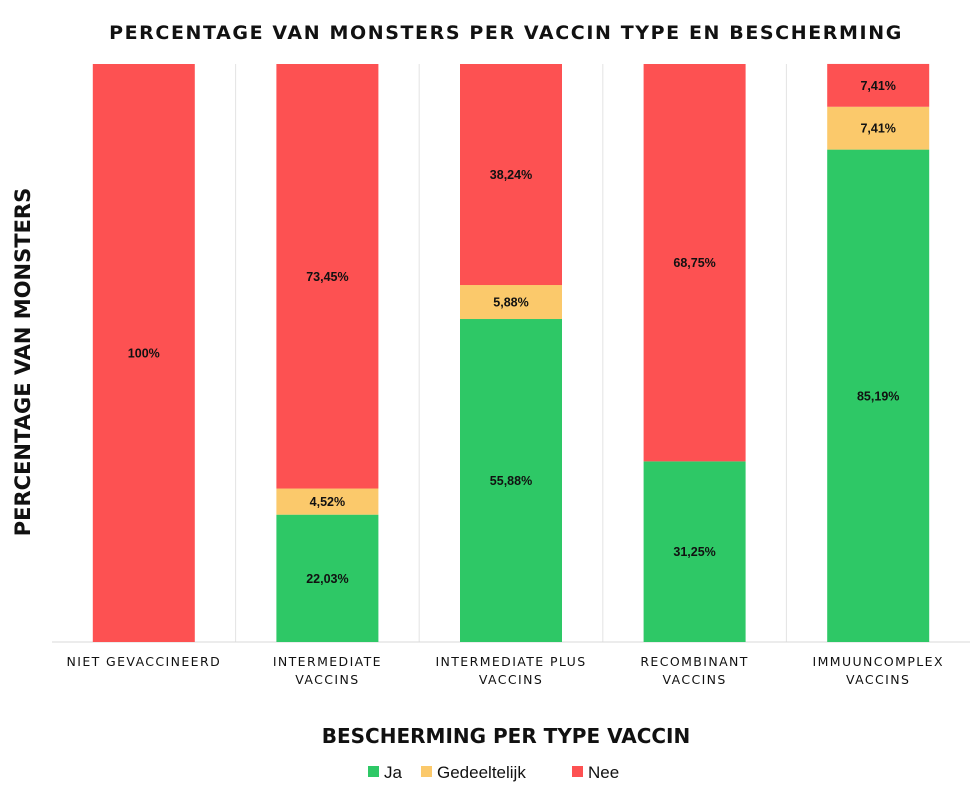 The width and height of the screenshot is (978, 802). I want to click on y-axis-label: PERCENTAGE VAN MONSTERS, so click(23, 362).